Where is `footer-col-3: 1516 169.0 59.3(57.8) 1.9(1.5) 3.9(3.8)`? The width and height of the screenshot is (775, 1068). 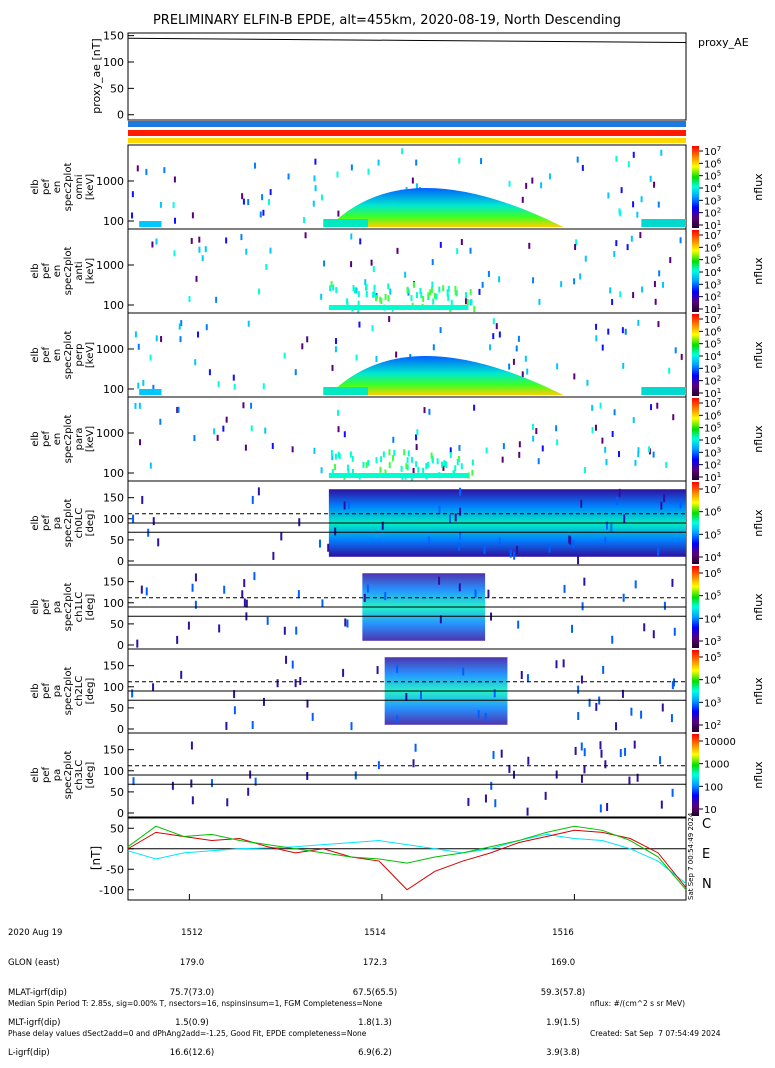 footer-col-3: 1516 169.0 59.3(57.8) 1.9(1.5) 3.9(3.8) is located at coordinates (563, 988).